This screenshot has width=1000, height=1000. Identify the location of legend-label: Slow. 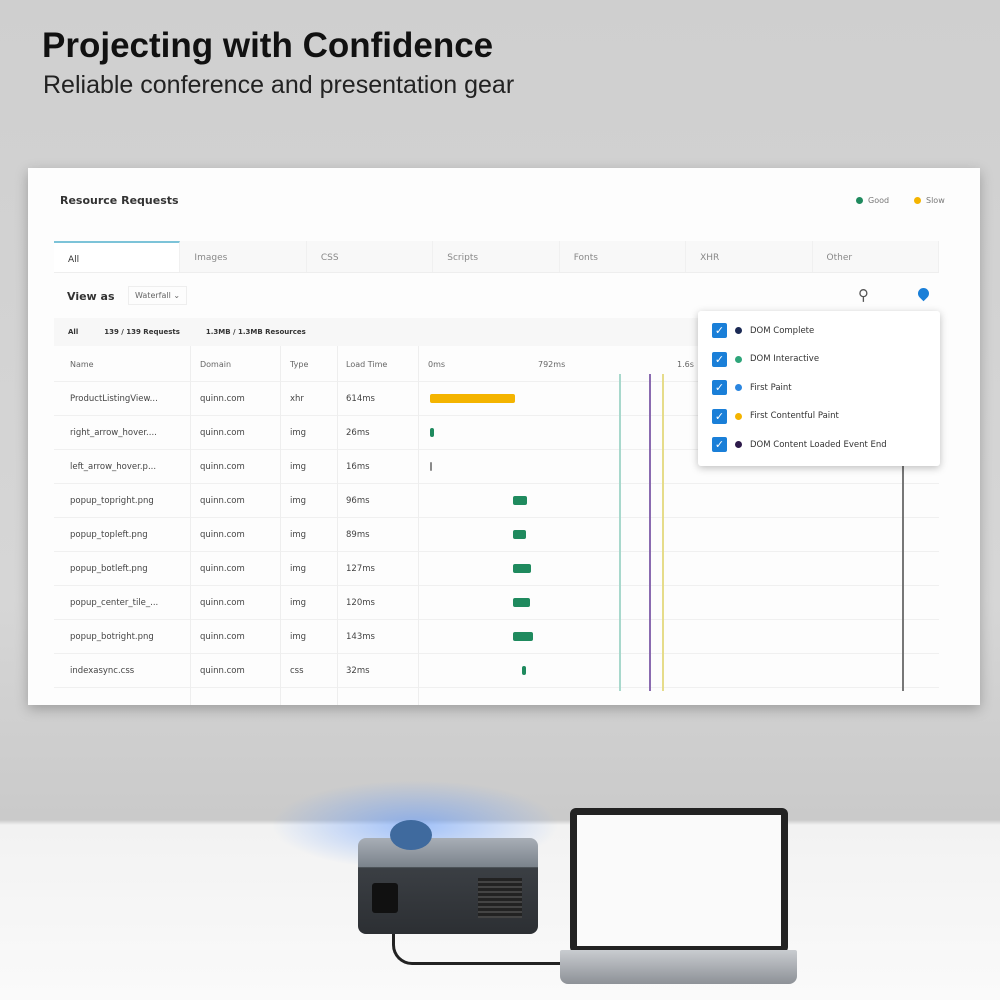
(935, 200).